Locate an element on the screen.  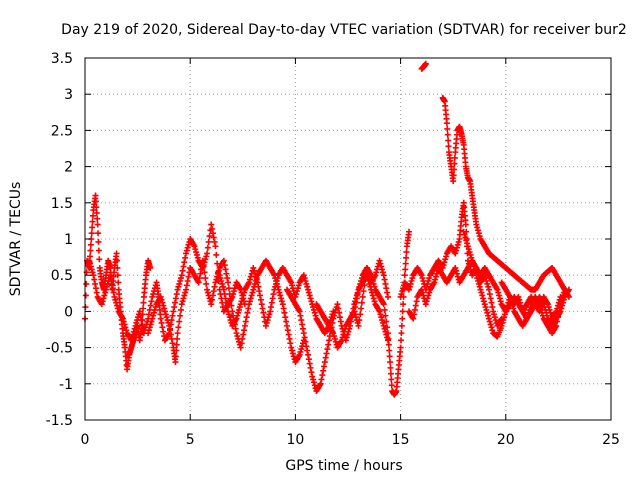
x-tick-label: 20 is located at coordinates (506, 440).